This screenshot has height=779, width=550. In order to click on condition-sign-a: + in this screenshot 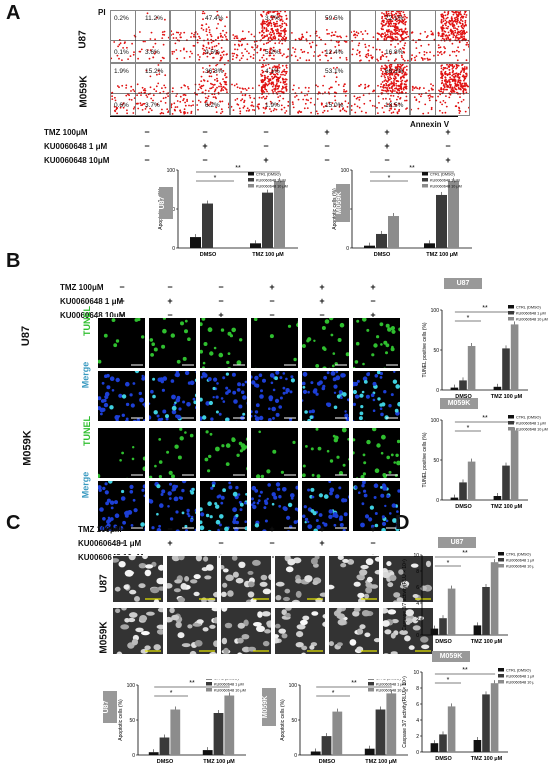, I will do `click(327, 132)`.